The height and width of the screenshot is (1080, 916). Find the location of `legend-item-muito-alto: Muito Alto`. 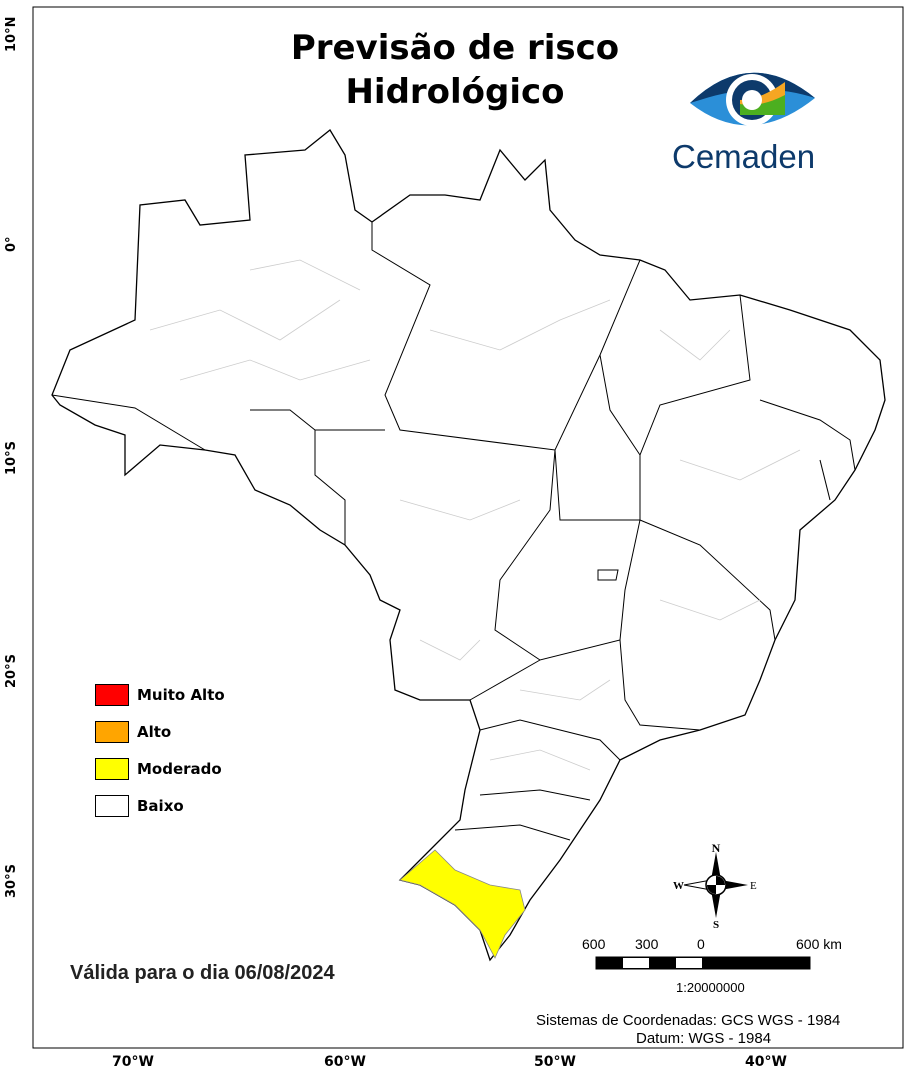

legend-item-muito-alto: Muito Alto is located at coordinates (160, 695).